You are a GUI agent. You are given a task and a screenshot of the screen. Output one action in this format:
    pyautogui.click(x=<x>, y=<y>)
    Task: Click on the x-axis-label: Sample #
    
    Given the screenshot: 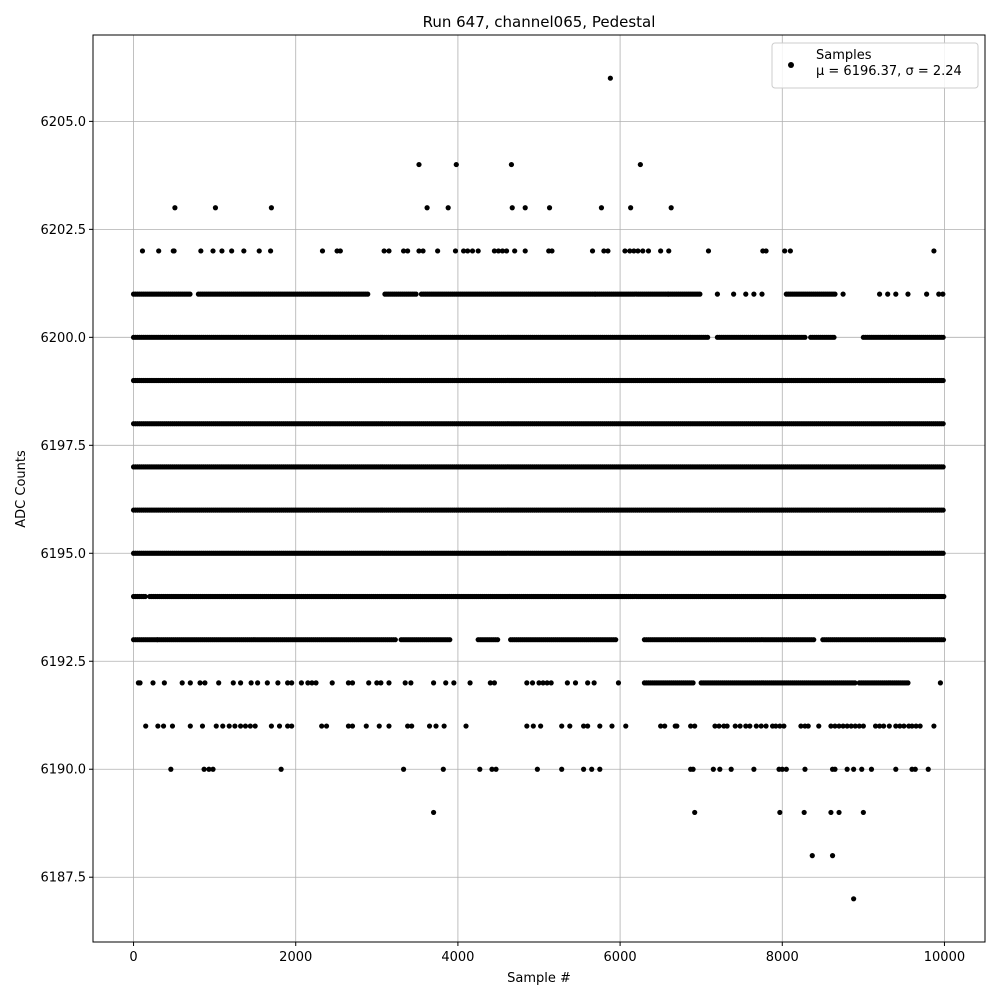 What is the action you would take?
    pyautogui.click(x=539, y=978)
    